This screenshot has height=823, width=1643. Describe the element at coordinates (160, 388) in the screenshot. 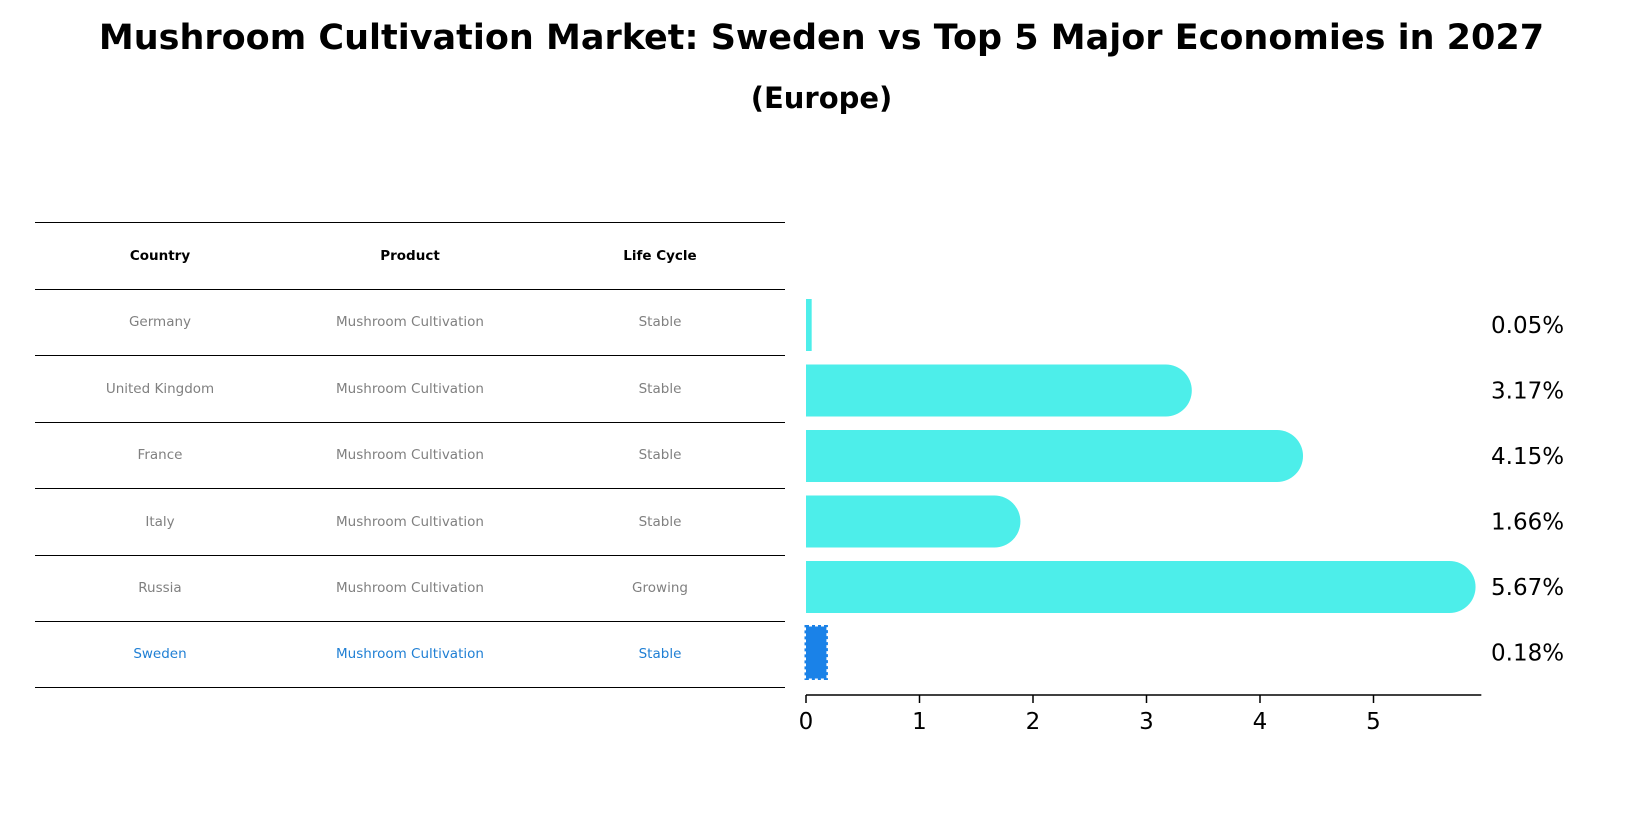

I see `cell-country: United Kingdom` at that location.